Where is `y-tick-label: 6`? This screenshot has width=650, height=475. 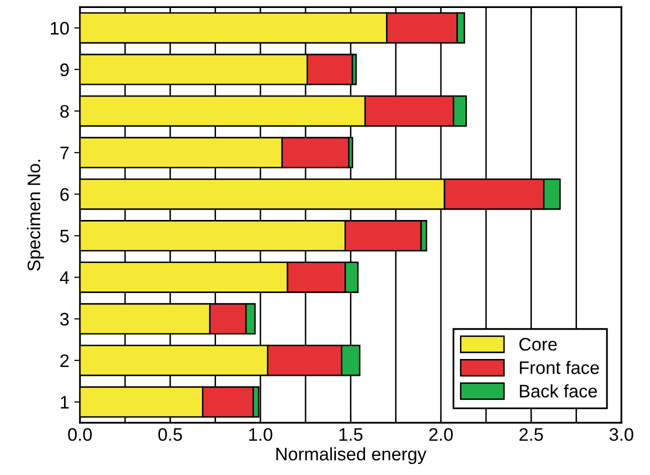 y-tick-label: 6 is located at coordinates (64, 194).